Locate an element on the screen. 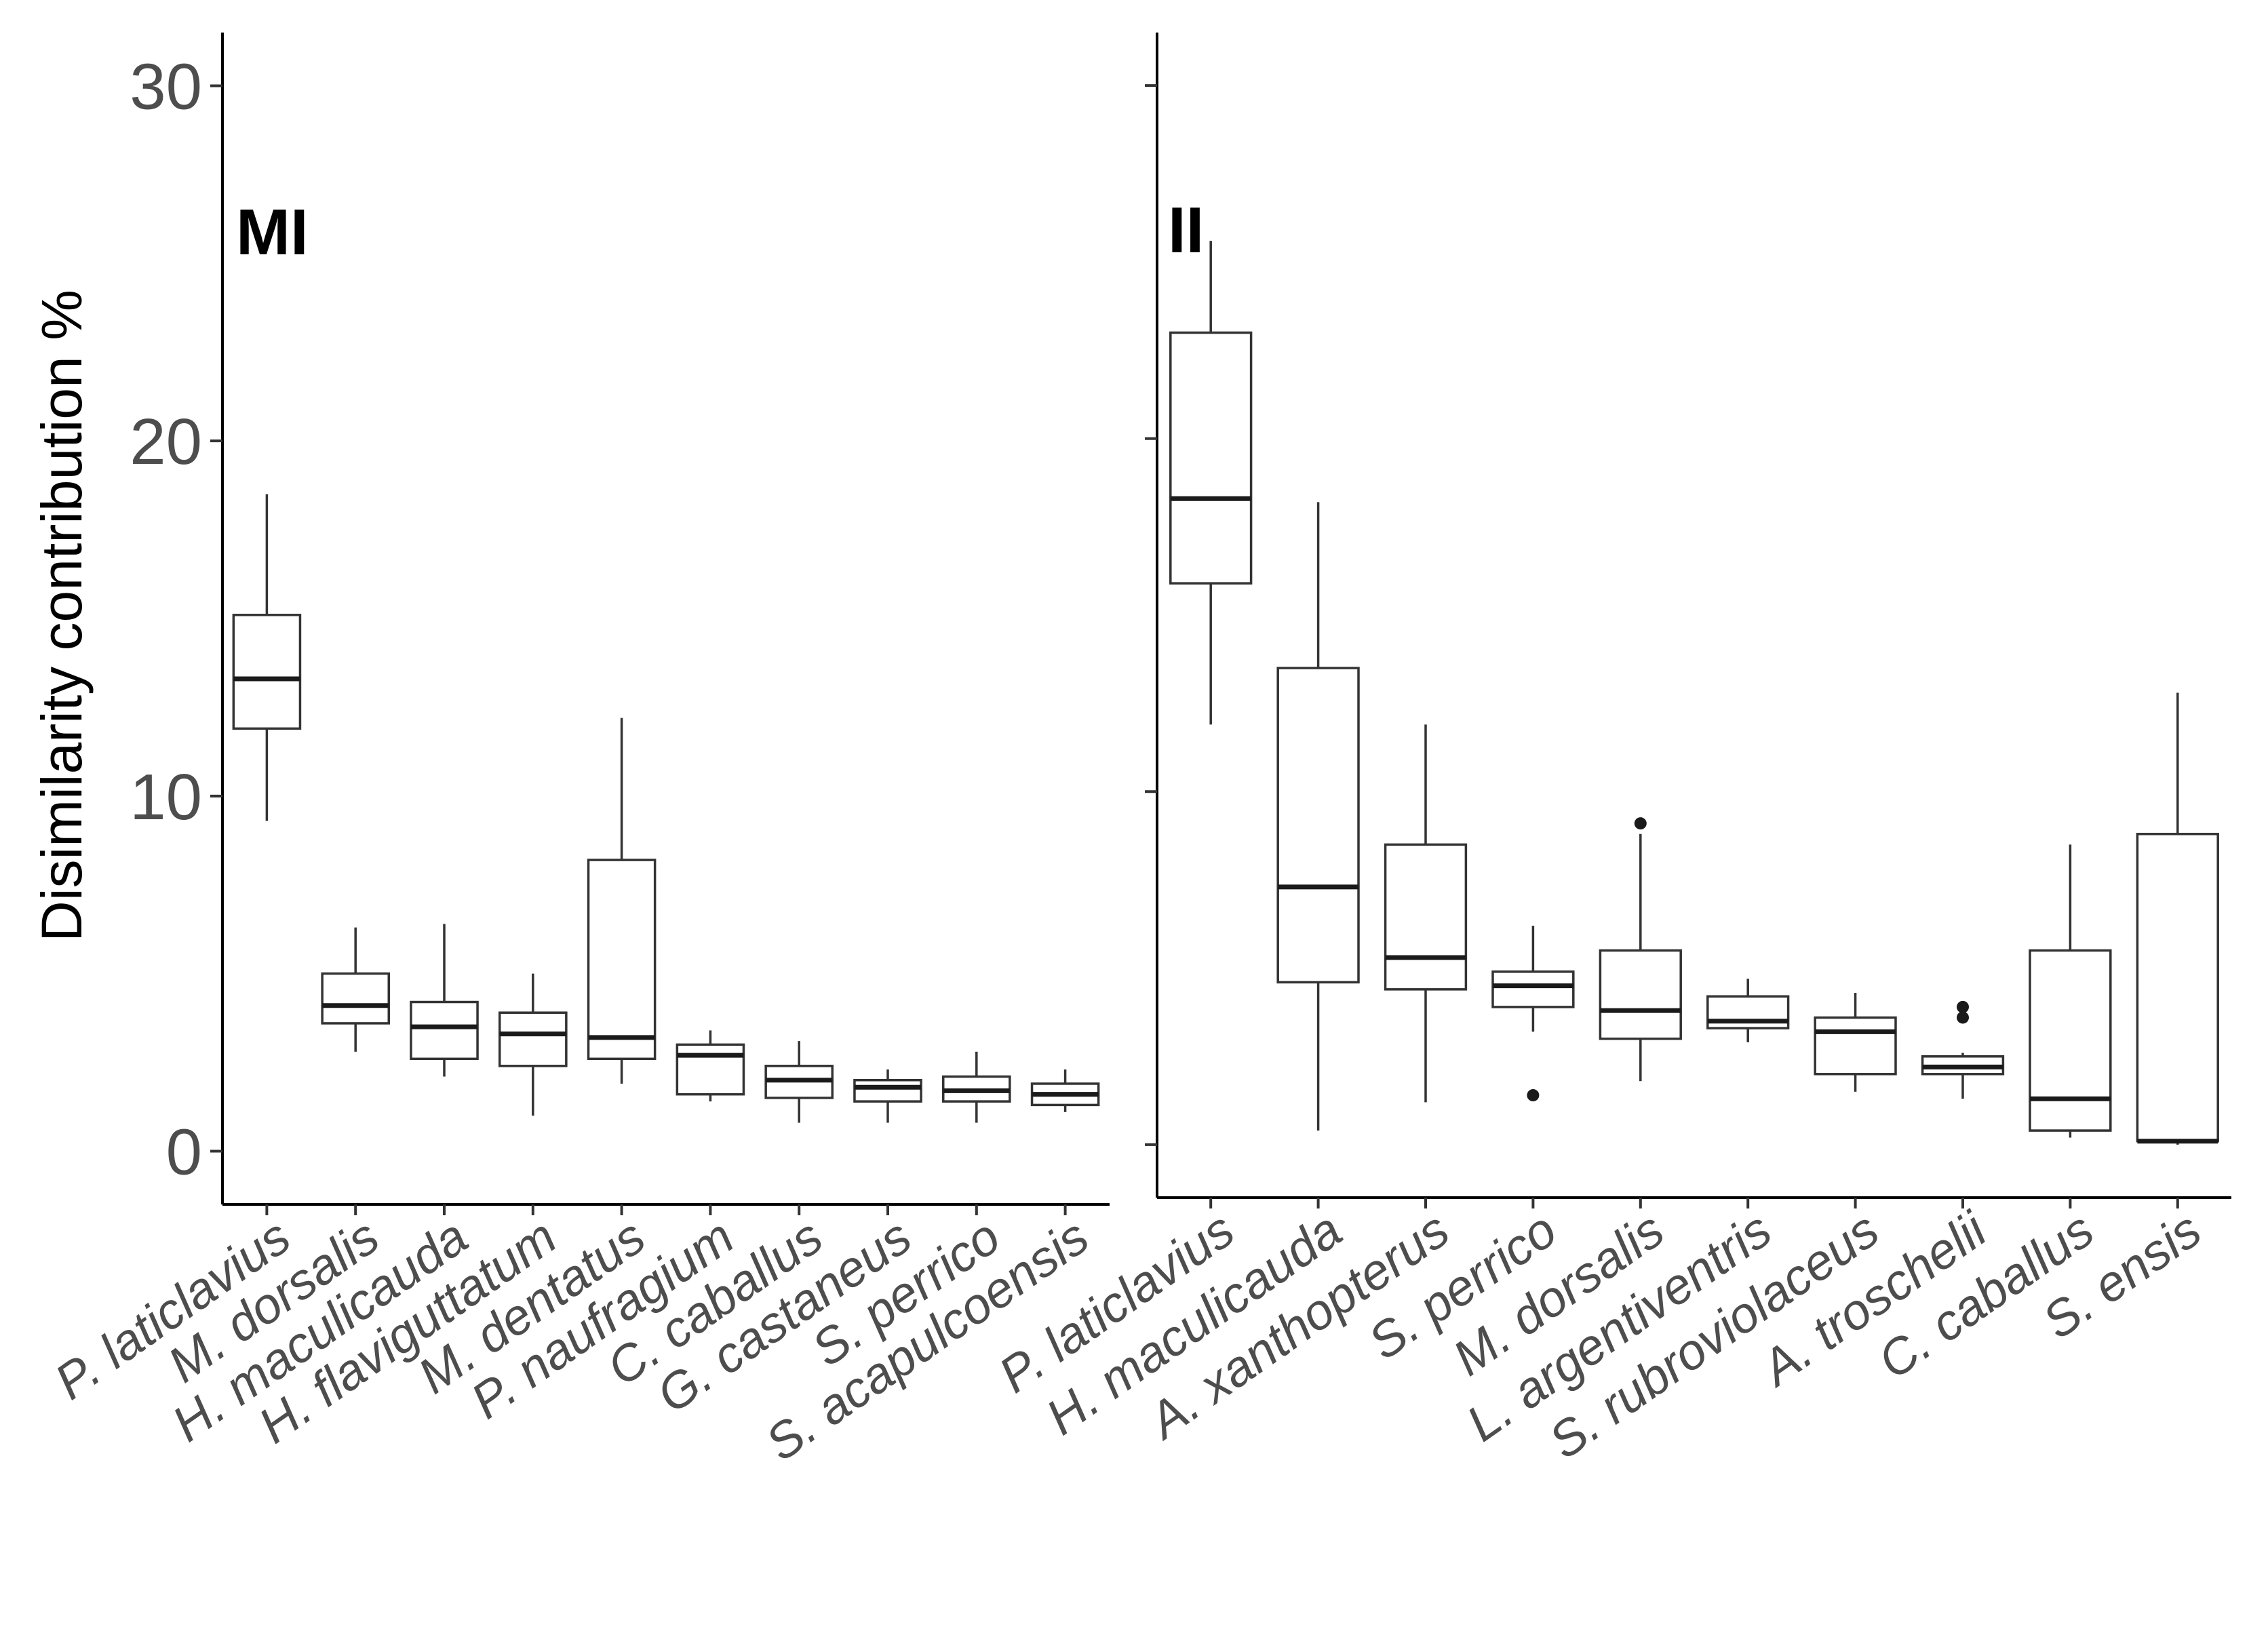 Image resolution: width=2249 pixels, height=1652 pixels. box-p-naufragium is located at coordinates (710, 1066).